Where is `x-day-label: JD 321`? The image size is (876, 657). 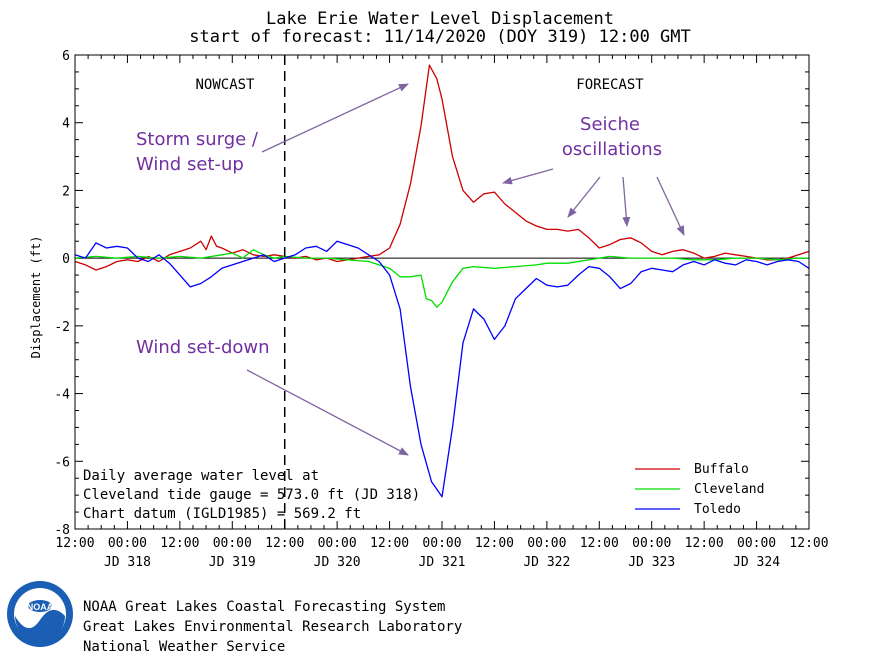 x-day-label: JD 321 is located at coordinates (442, 562).